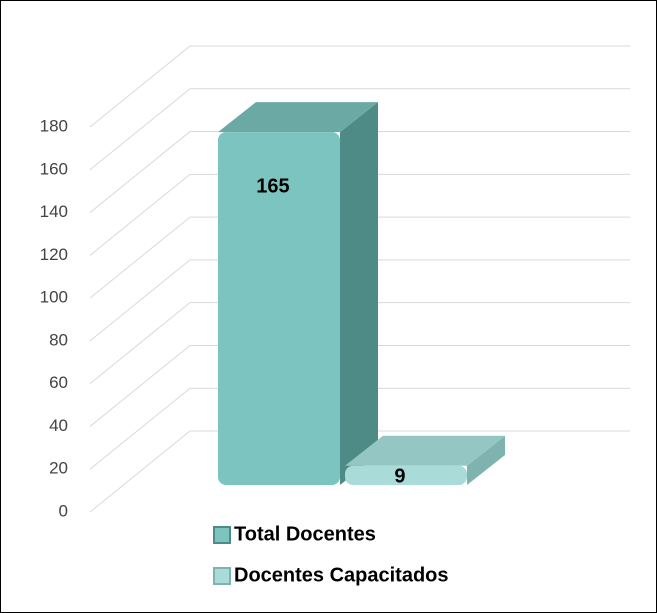 The height and width of the screenshot is (613, 657). Describe the element at coordinates (54, 254) in the screenshot. I see `y-tick-label: 120` at that location.